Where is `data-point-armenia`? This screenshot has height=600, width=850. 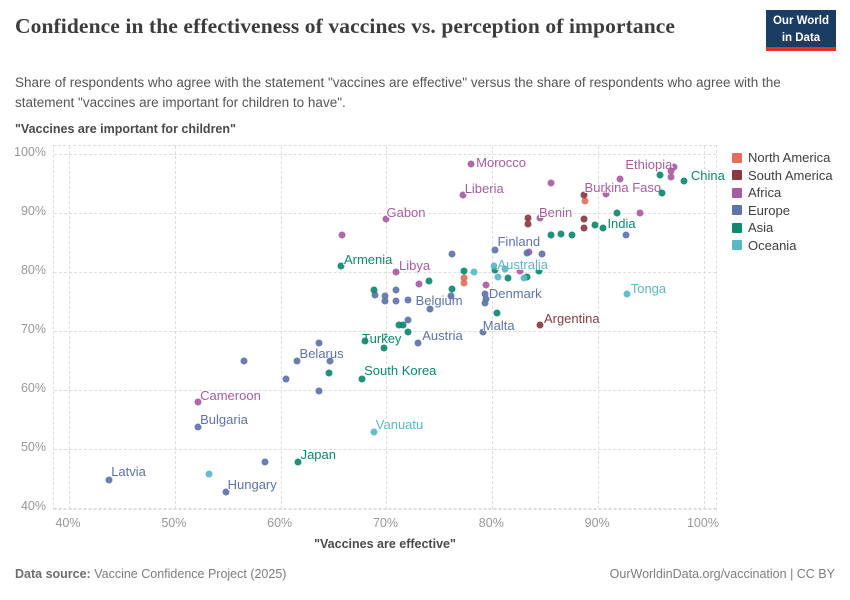 data-point-armenia is located at coordinates (341, 266).